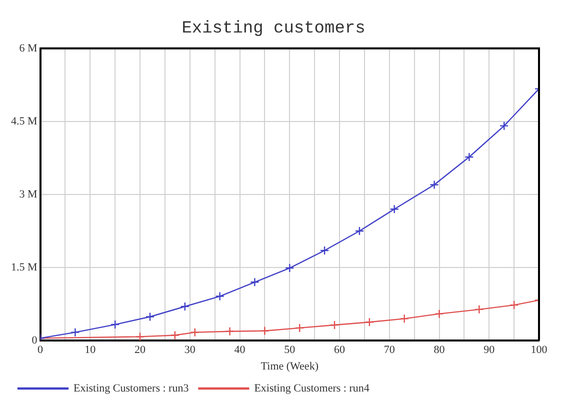  Describe the element at coordinates (240, 350) in the screenshot. I see `x-tick-label: 40` at that location.